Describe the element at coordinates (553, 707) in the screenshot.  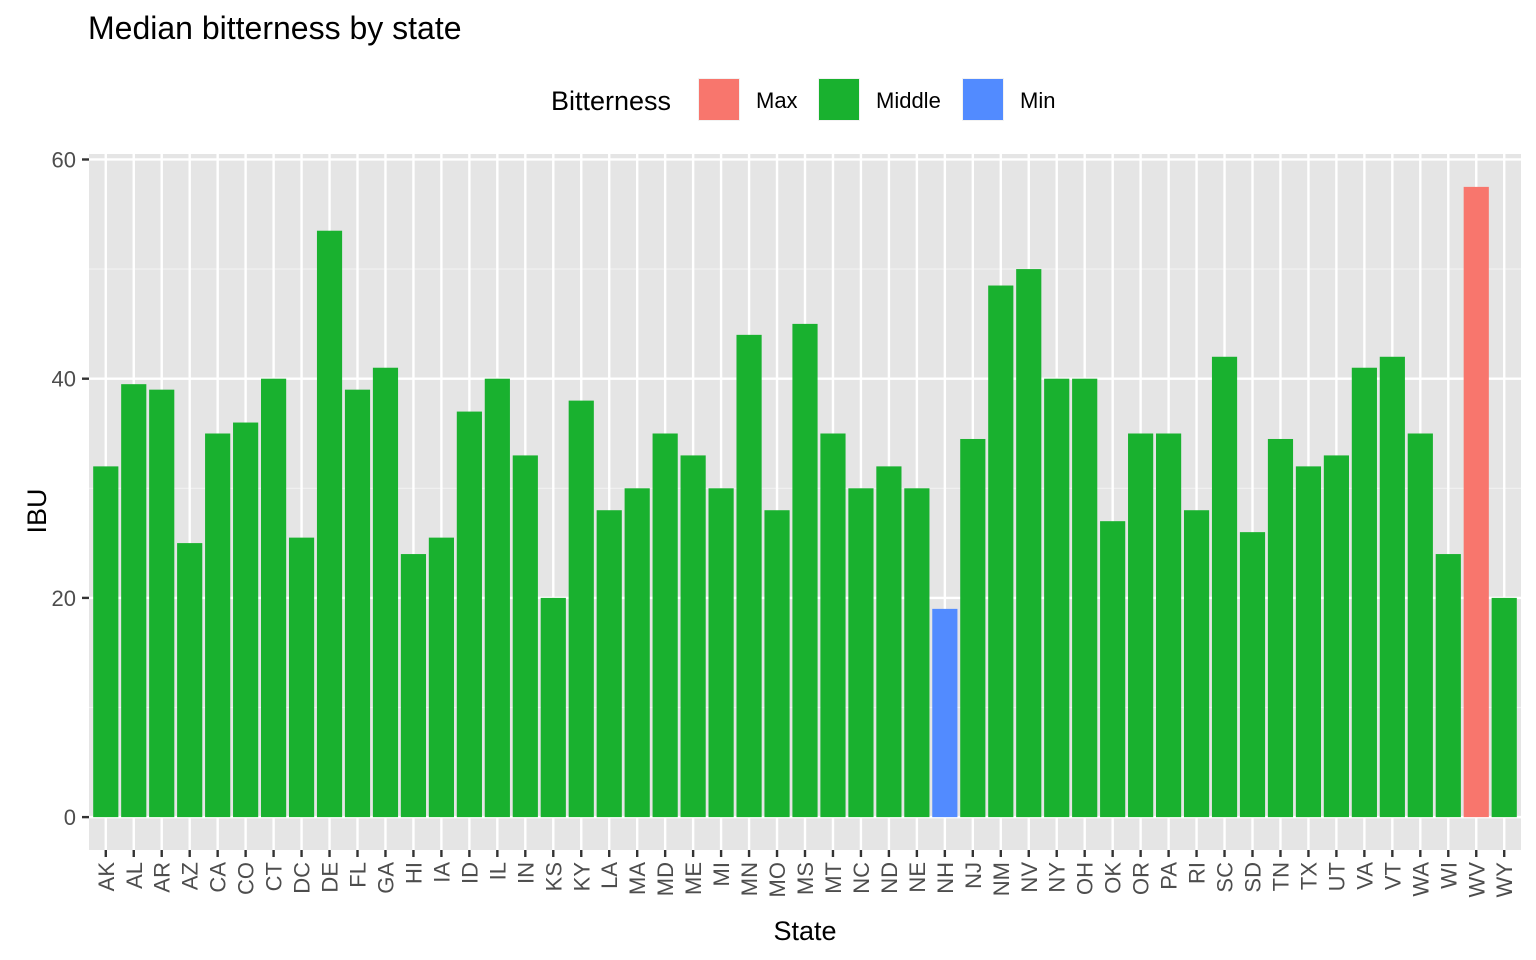
I see `bar-ks` at that location.